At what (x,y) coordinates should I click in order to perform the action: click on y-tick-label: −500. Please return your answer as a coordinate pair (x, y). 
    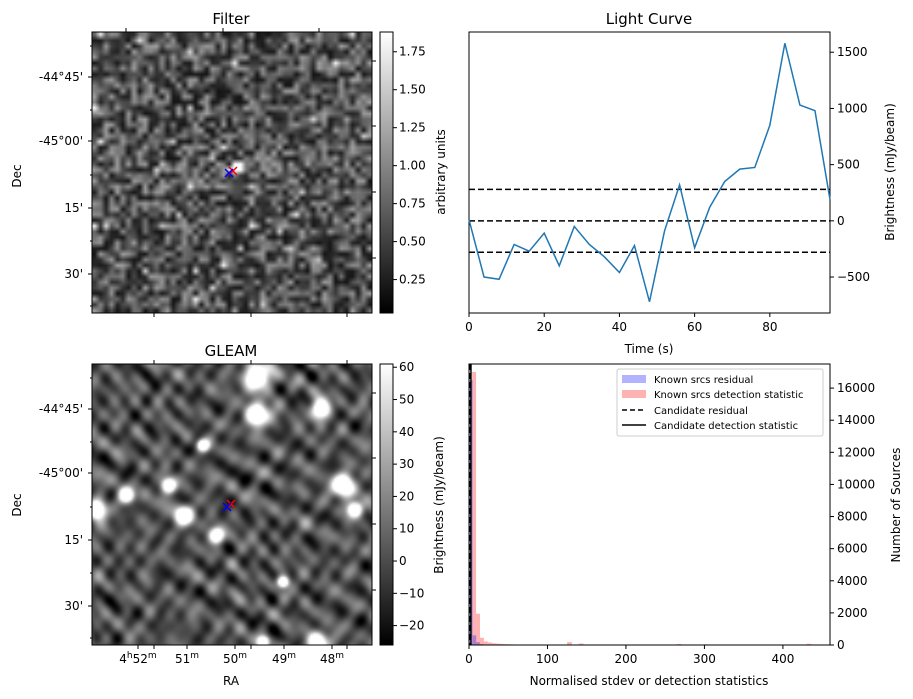
    Looking at the image, I should click on (853, 277).